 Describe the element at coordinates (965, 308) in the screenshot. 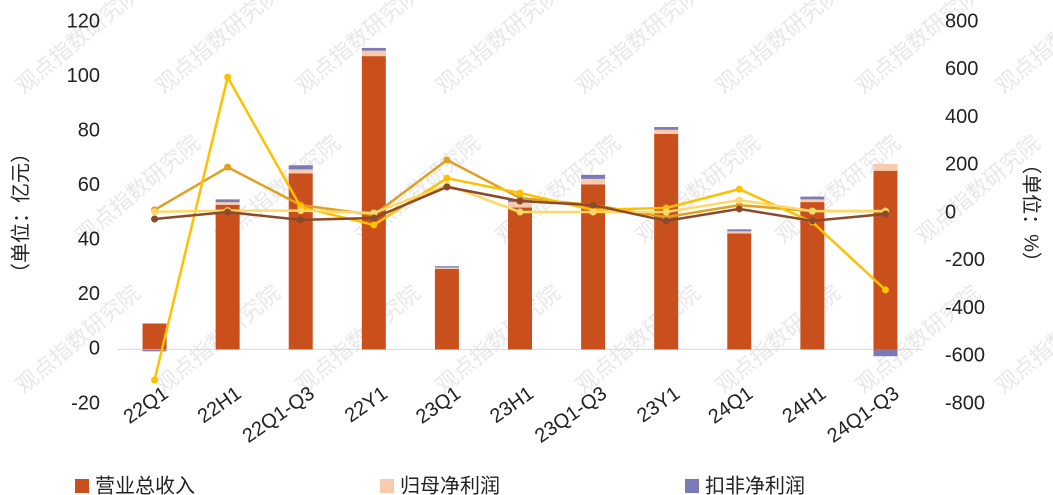

I see `y2-tick-label: -400` at that location.